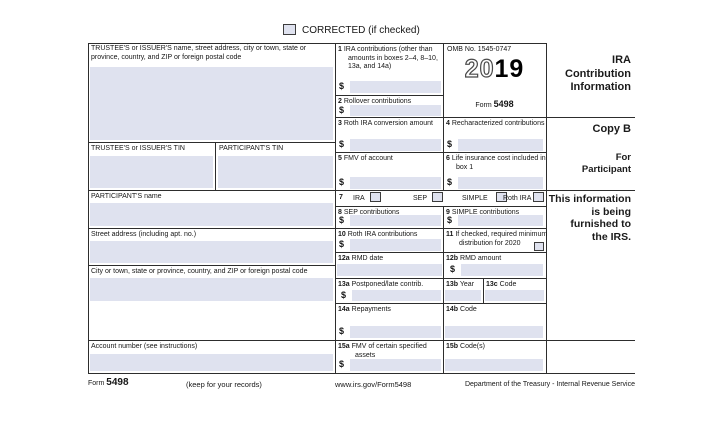 The height and width of the screenshot is (425, 728). I want to click on footer-keep-label: (keep for your records), so click(224, 384).